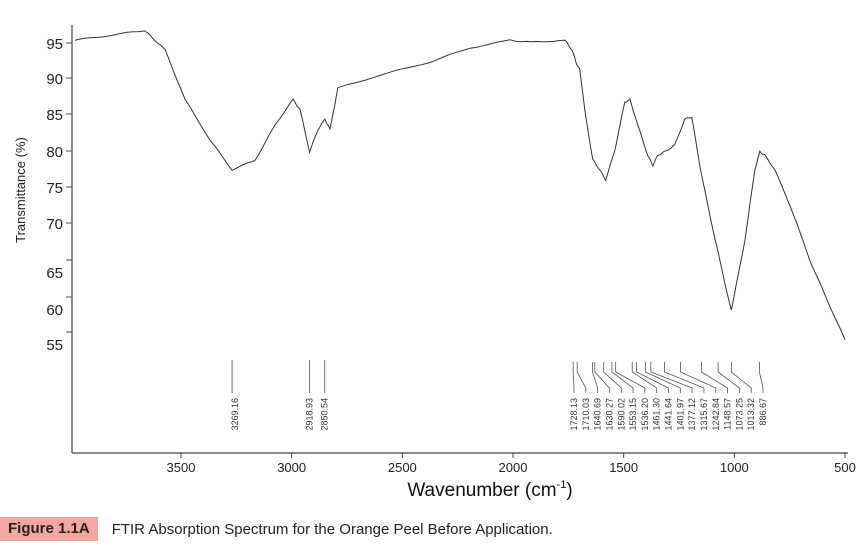 This screenshot has width=864, height=549. What do you see at coordinates (728, 414) in the screenshot?
I see `peak-label: 1148.57` at bounding box center [728, 414].